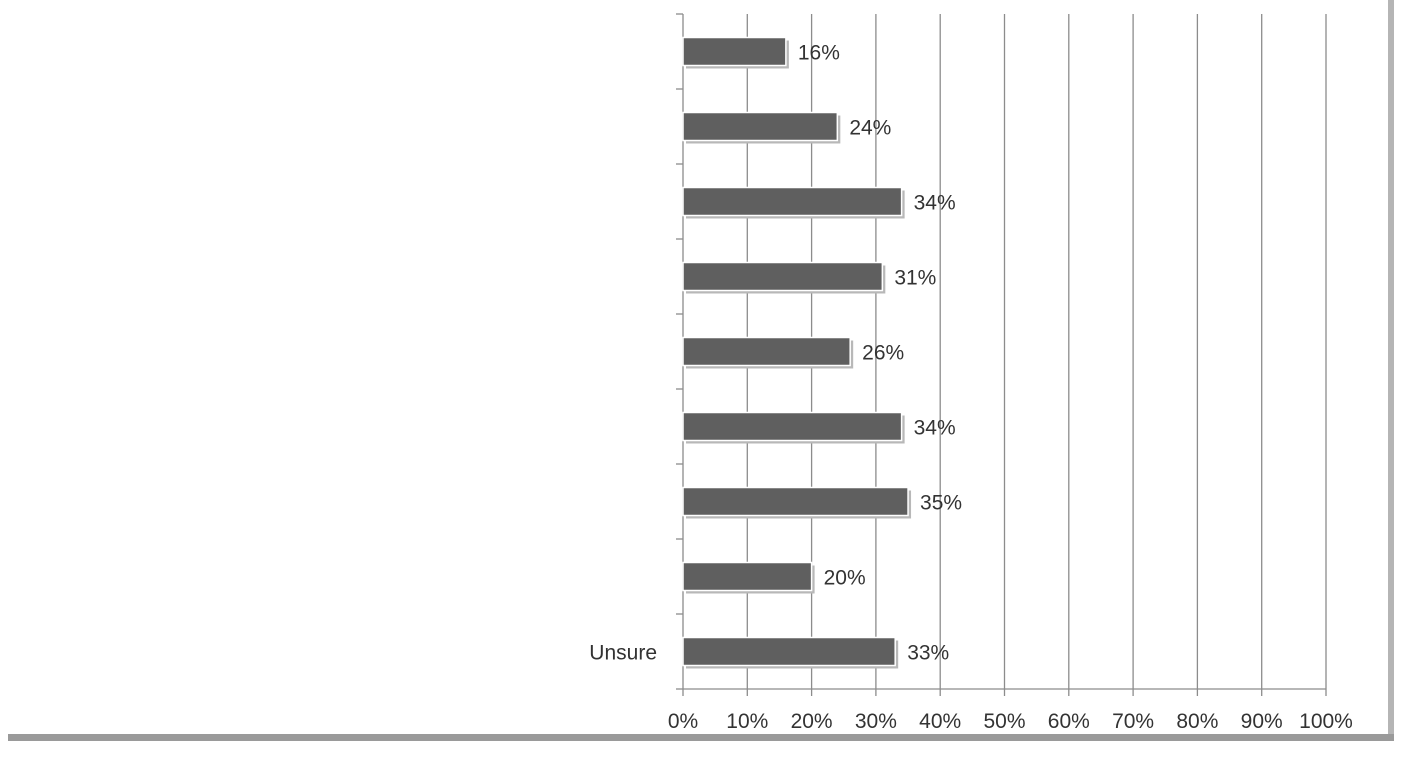  Describe the element at coordinates (1197, 721) in the screenshot. I see `x-tick-label-8: 80%` at that location.